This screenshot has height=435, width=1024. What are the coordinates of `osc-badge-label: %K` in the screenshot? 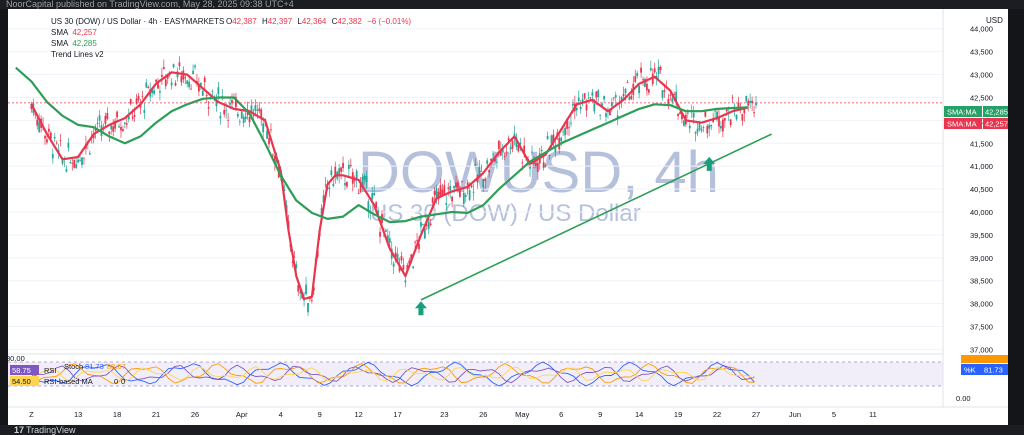 It's located at (970, 370).